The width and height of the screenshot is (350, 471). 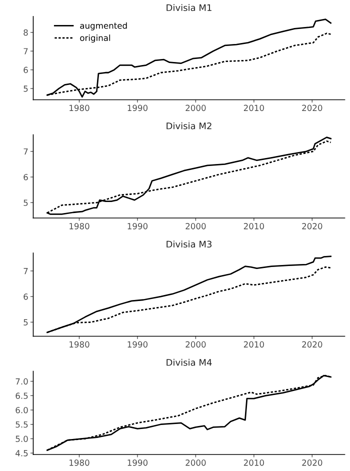 What do you see at coordinates (22, 439) in the screenshot?
I see `y-tick-label: 5.0` at bounding box center [22, 439].